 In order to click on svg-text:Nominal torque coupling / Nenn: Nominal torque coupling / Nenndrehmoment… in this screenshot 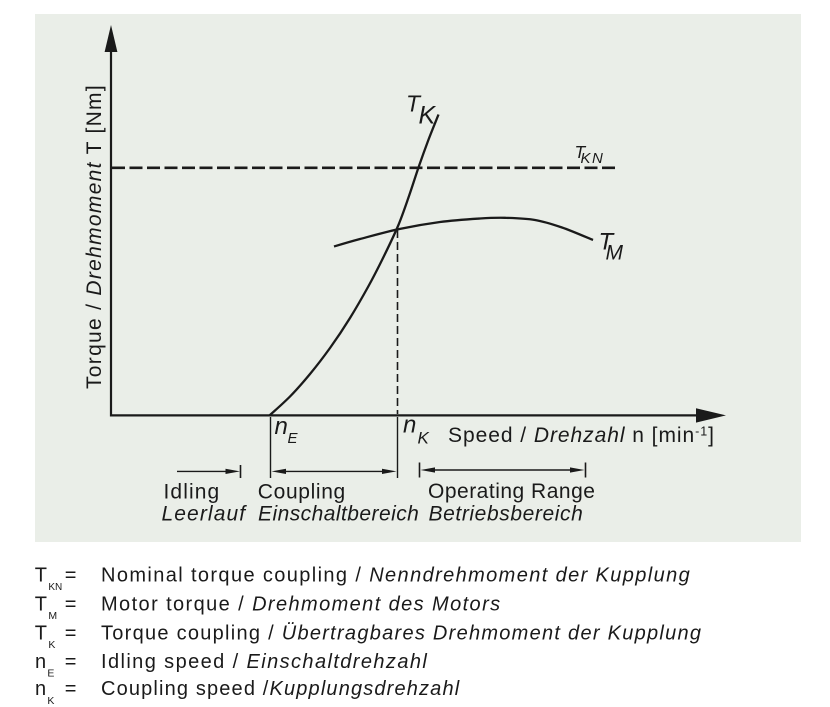, I will do `click(396, 575)`.